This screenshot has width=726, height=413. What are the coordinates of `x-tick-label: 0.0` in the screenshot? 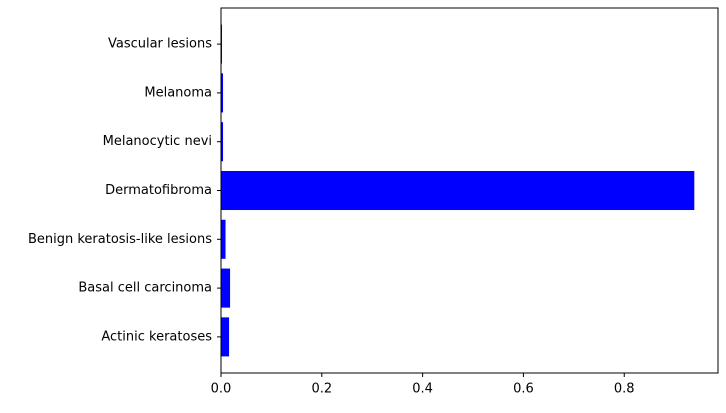 It's located at (221, 389).